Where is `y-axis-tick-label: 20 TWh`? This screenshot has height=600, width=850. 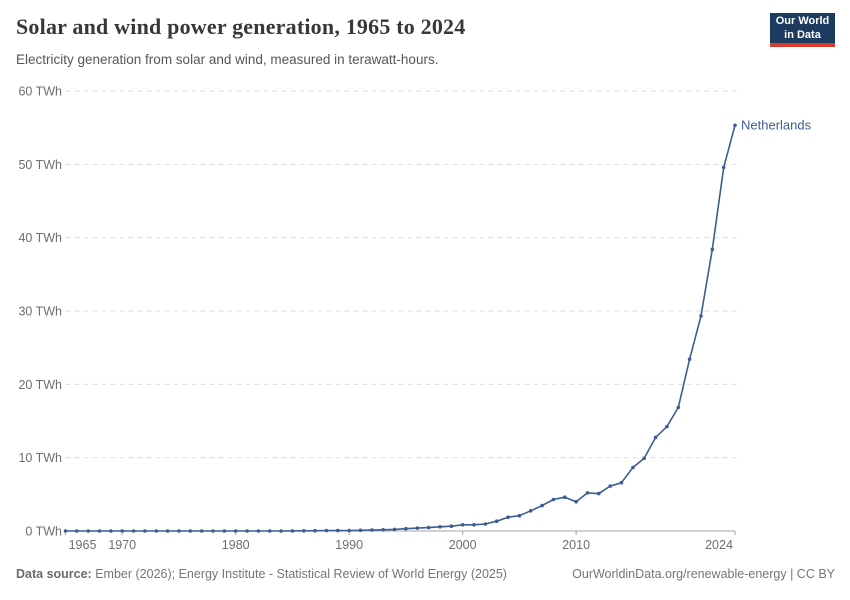 y-axis-tick-label: 20 TWh is located at coordinates (40, 385).